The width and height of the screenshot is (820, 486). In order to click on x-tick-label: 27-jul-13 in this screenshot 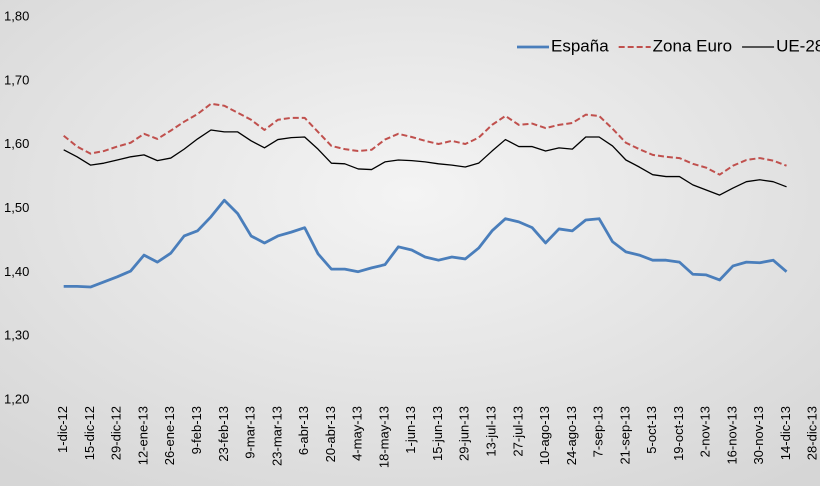, I will do `click(517, 431)`.